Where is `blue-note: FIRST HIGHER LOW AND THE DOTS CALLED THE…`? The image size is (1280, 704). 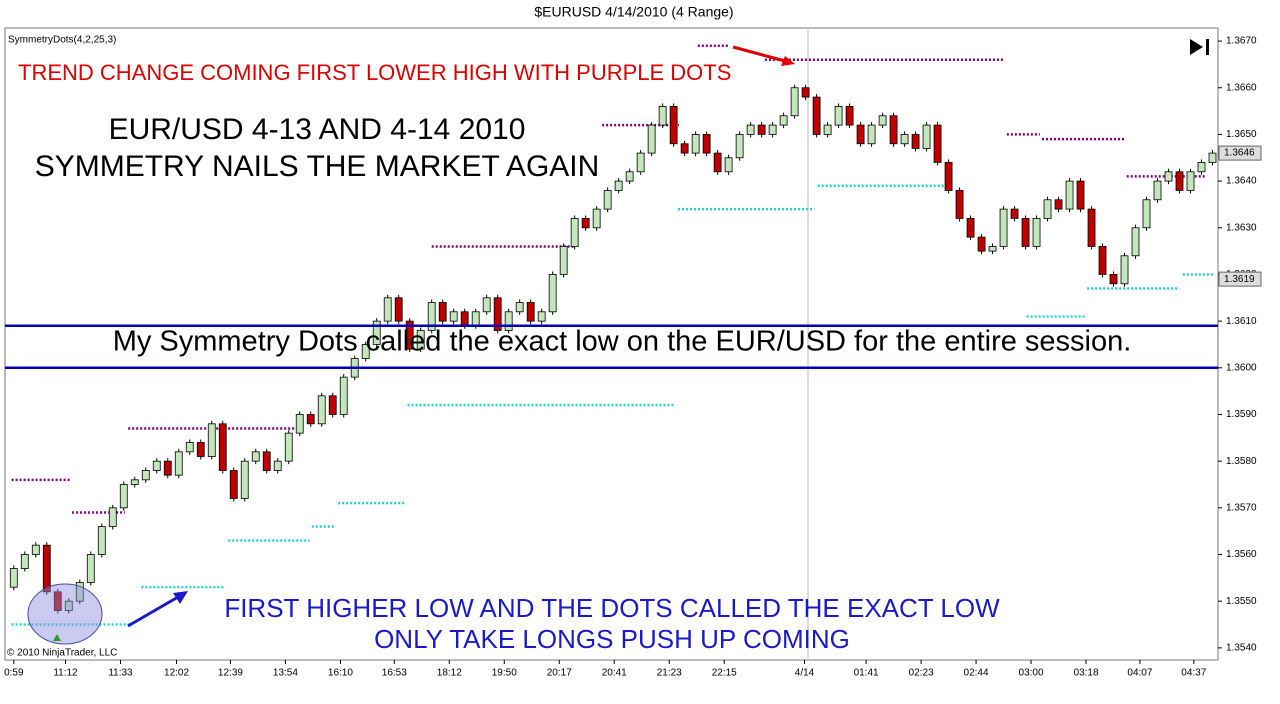 blue-note: FIRST HIGHER LOW AND THE DOTS CALLED THE… is located at coordinates (612, 608).